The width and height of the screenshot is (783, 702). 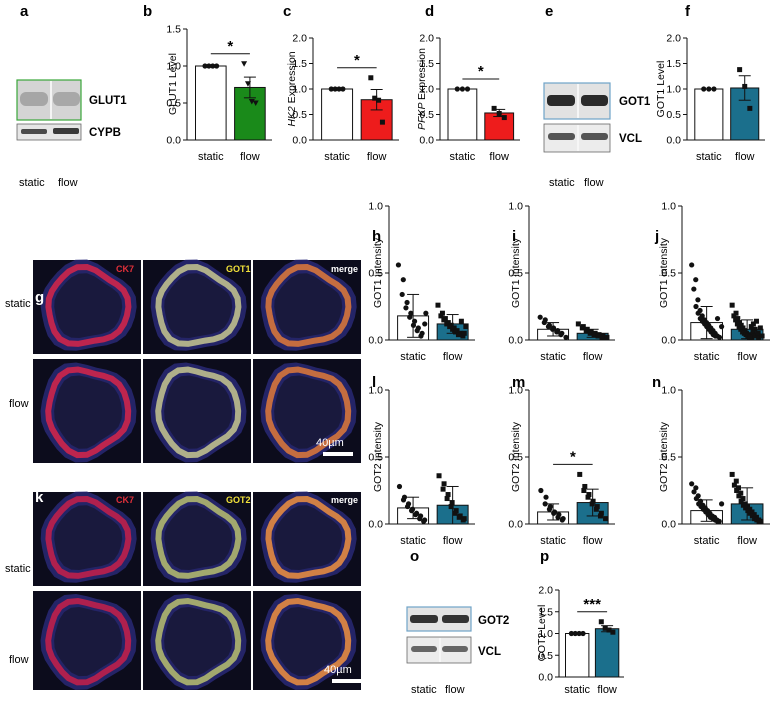 I want to click on panel-letter-o: o, so click(x=414, y=556).